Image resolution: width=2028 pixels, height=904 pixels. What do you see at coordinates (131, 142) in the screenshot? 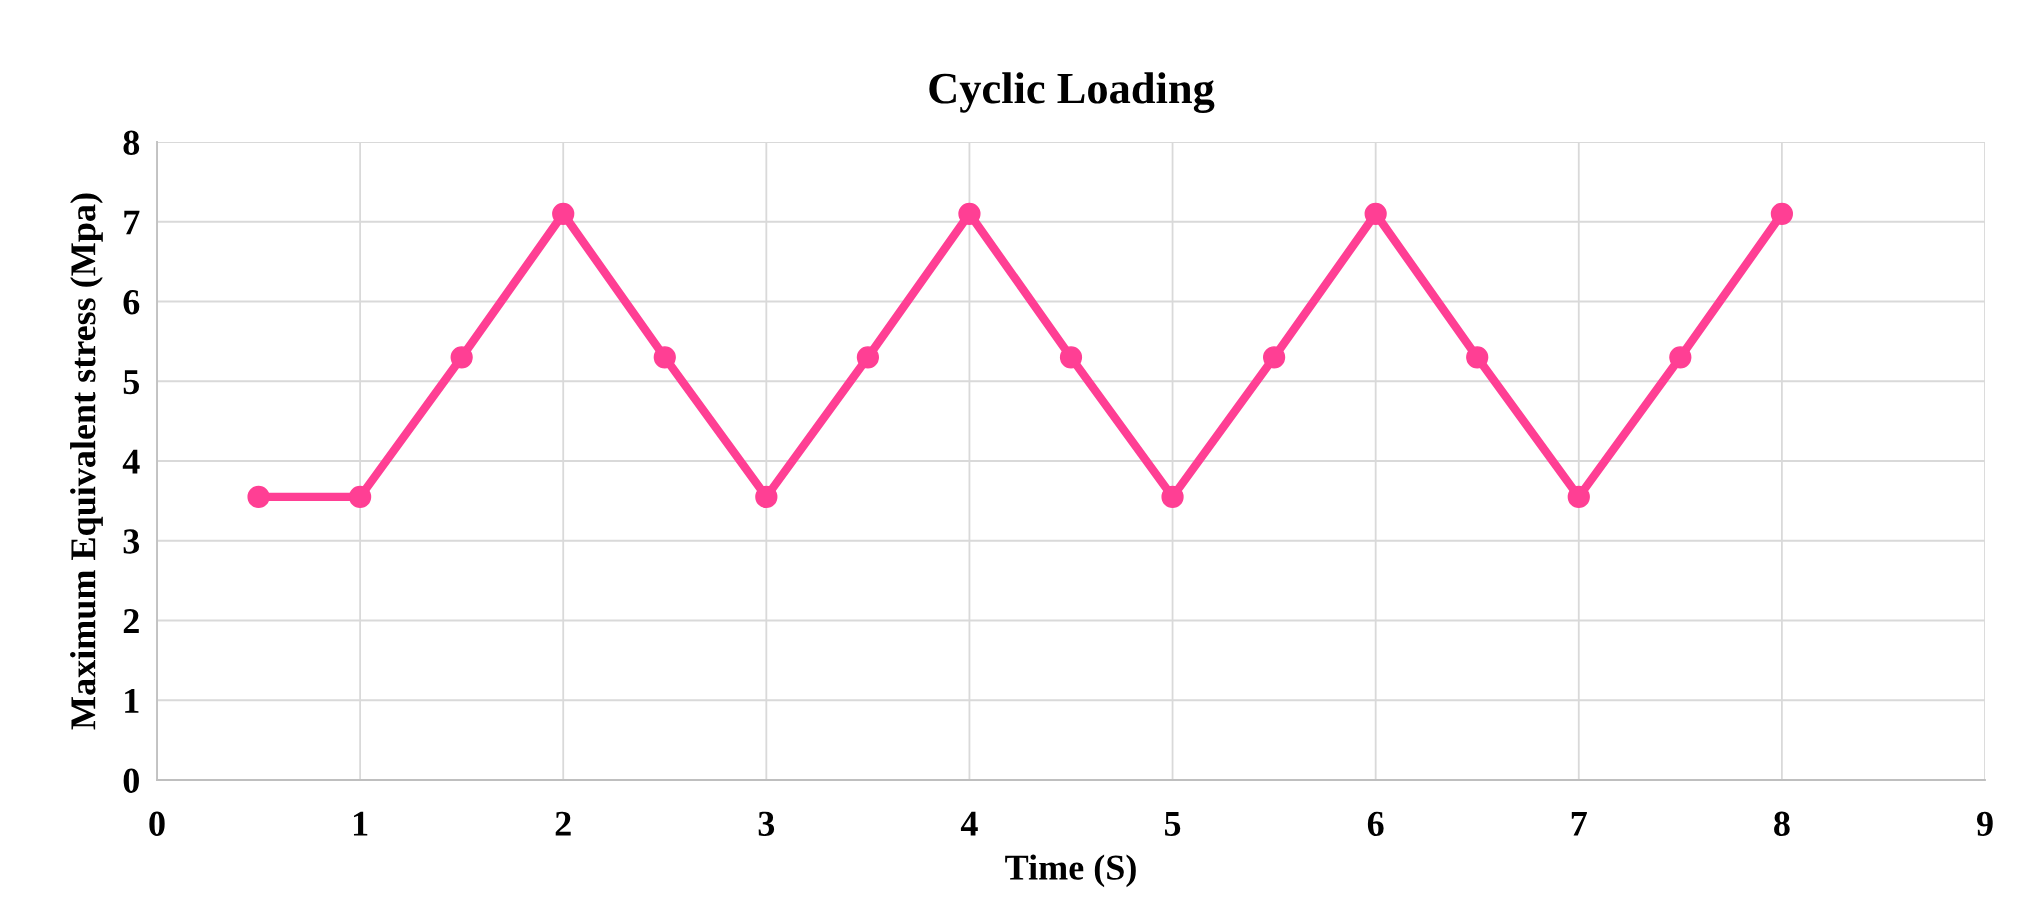
I see `y-tick-label: 8` at bounding box center [131, 142].